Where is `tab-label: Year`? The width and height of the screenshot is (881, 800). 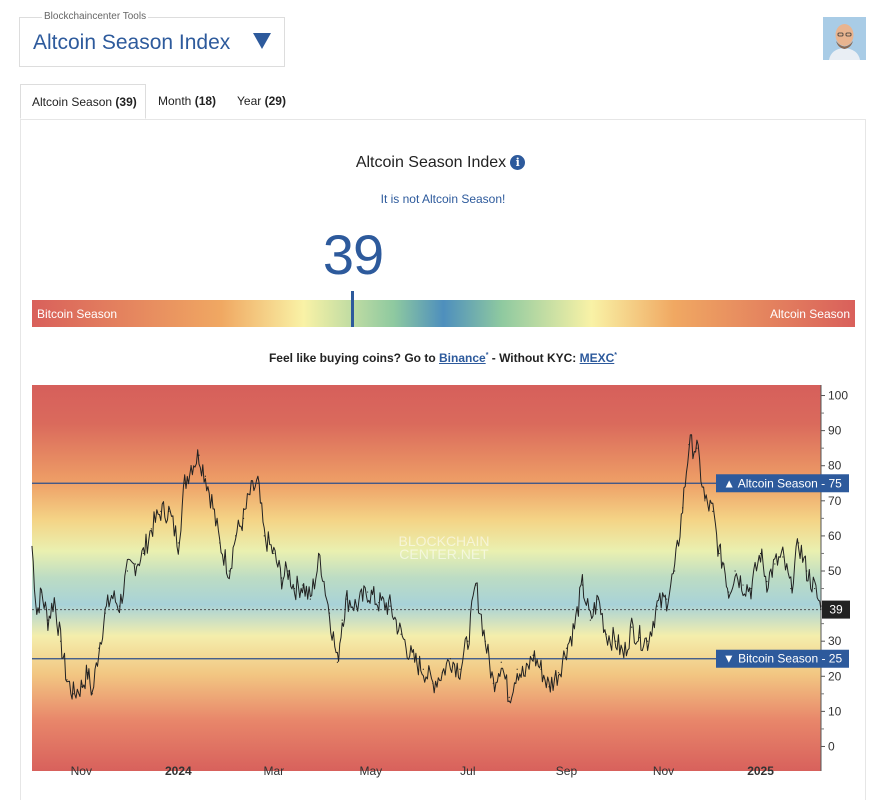 tab-label: Year is located at coordinates (249, 101).